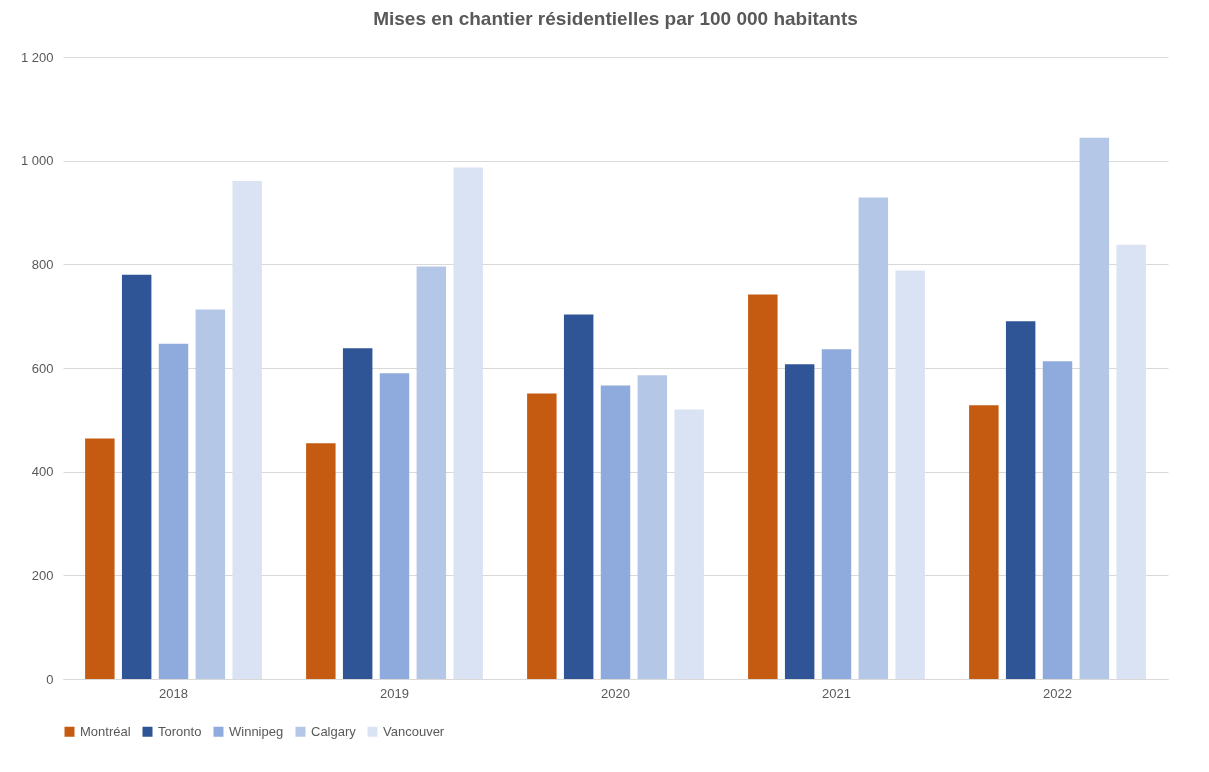 This screenshot has width=1209, height=772. Describe the element at coordinates (42, 264) in the screenshot. I see `y-tick-label: 800` at that location.